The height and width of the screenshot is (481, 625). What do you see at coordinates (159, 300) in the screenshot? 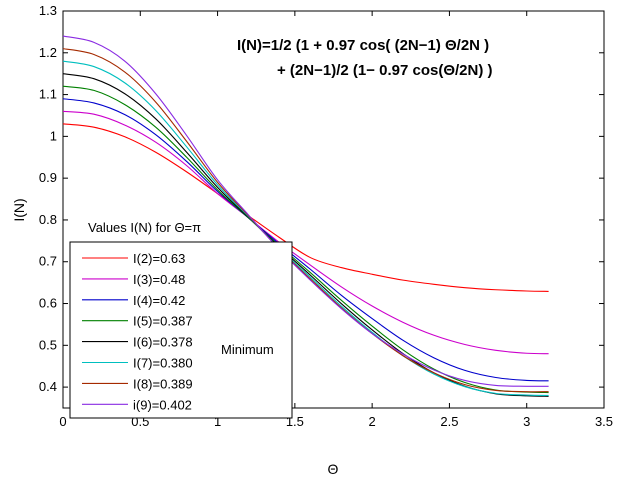
I see `legend-label: I(4)=0.42` at bounding box center [159, 300].